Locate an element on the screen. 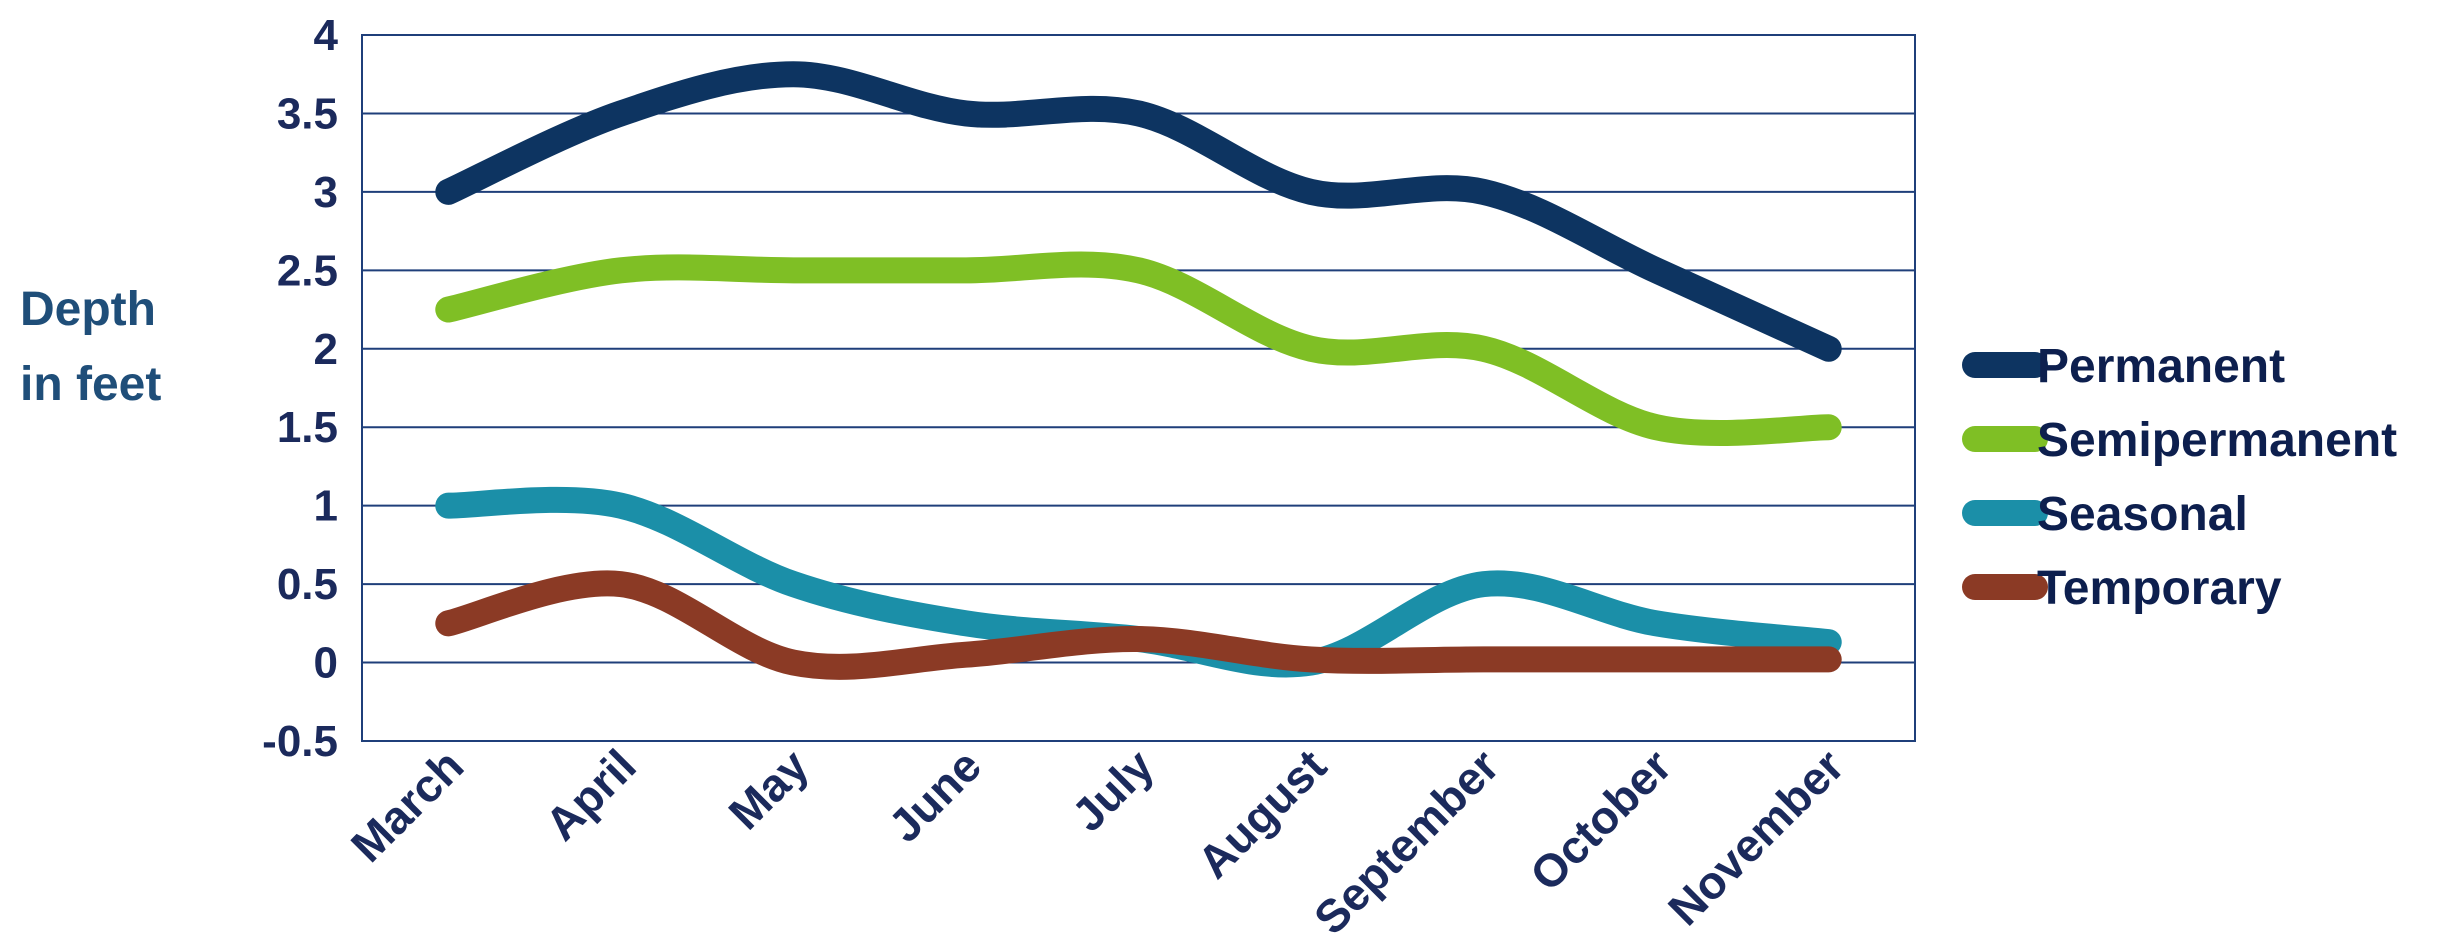 The width and height of the screenshot is (2458, 944). x-tick-label: July is located at coordinates (1113, 790).